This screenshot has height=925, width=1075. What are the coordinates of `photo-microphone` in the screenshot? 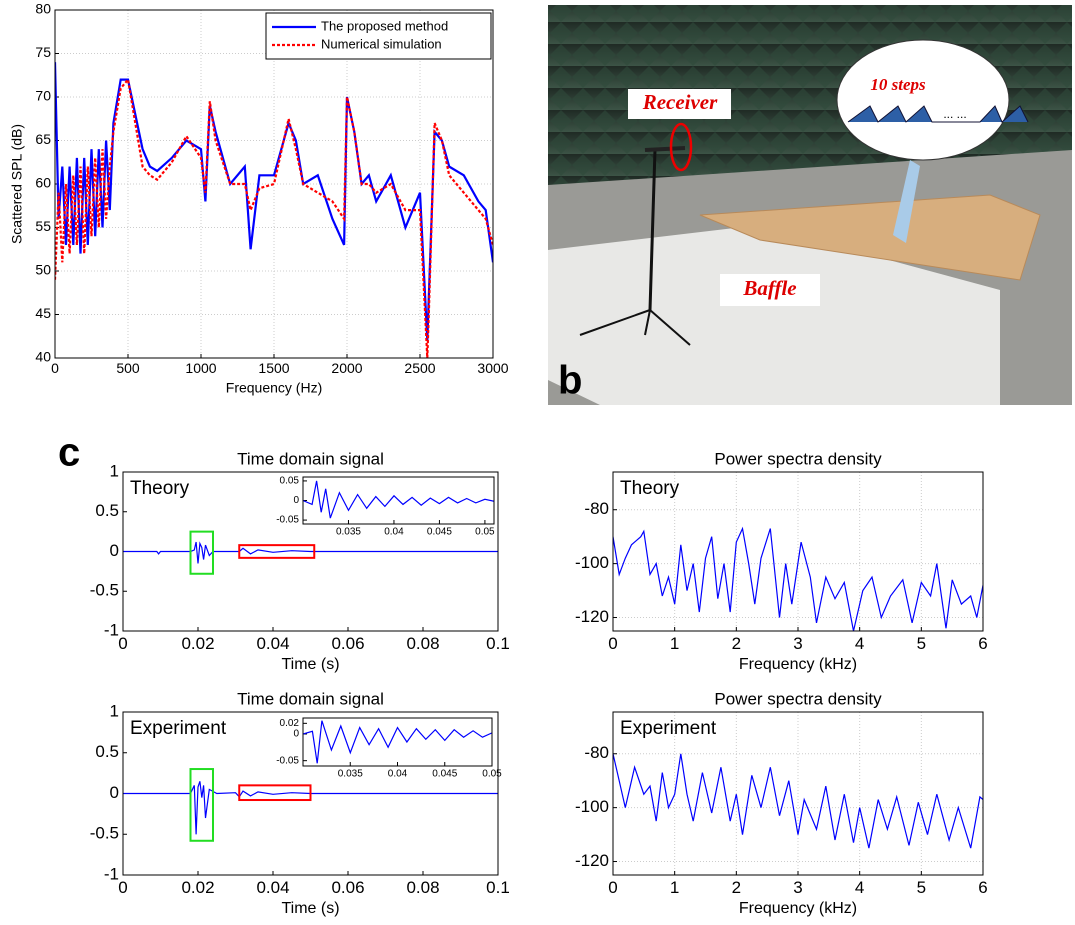 It's located at (665, 149).